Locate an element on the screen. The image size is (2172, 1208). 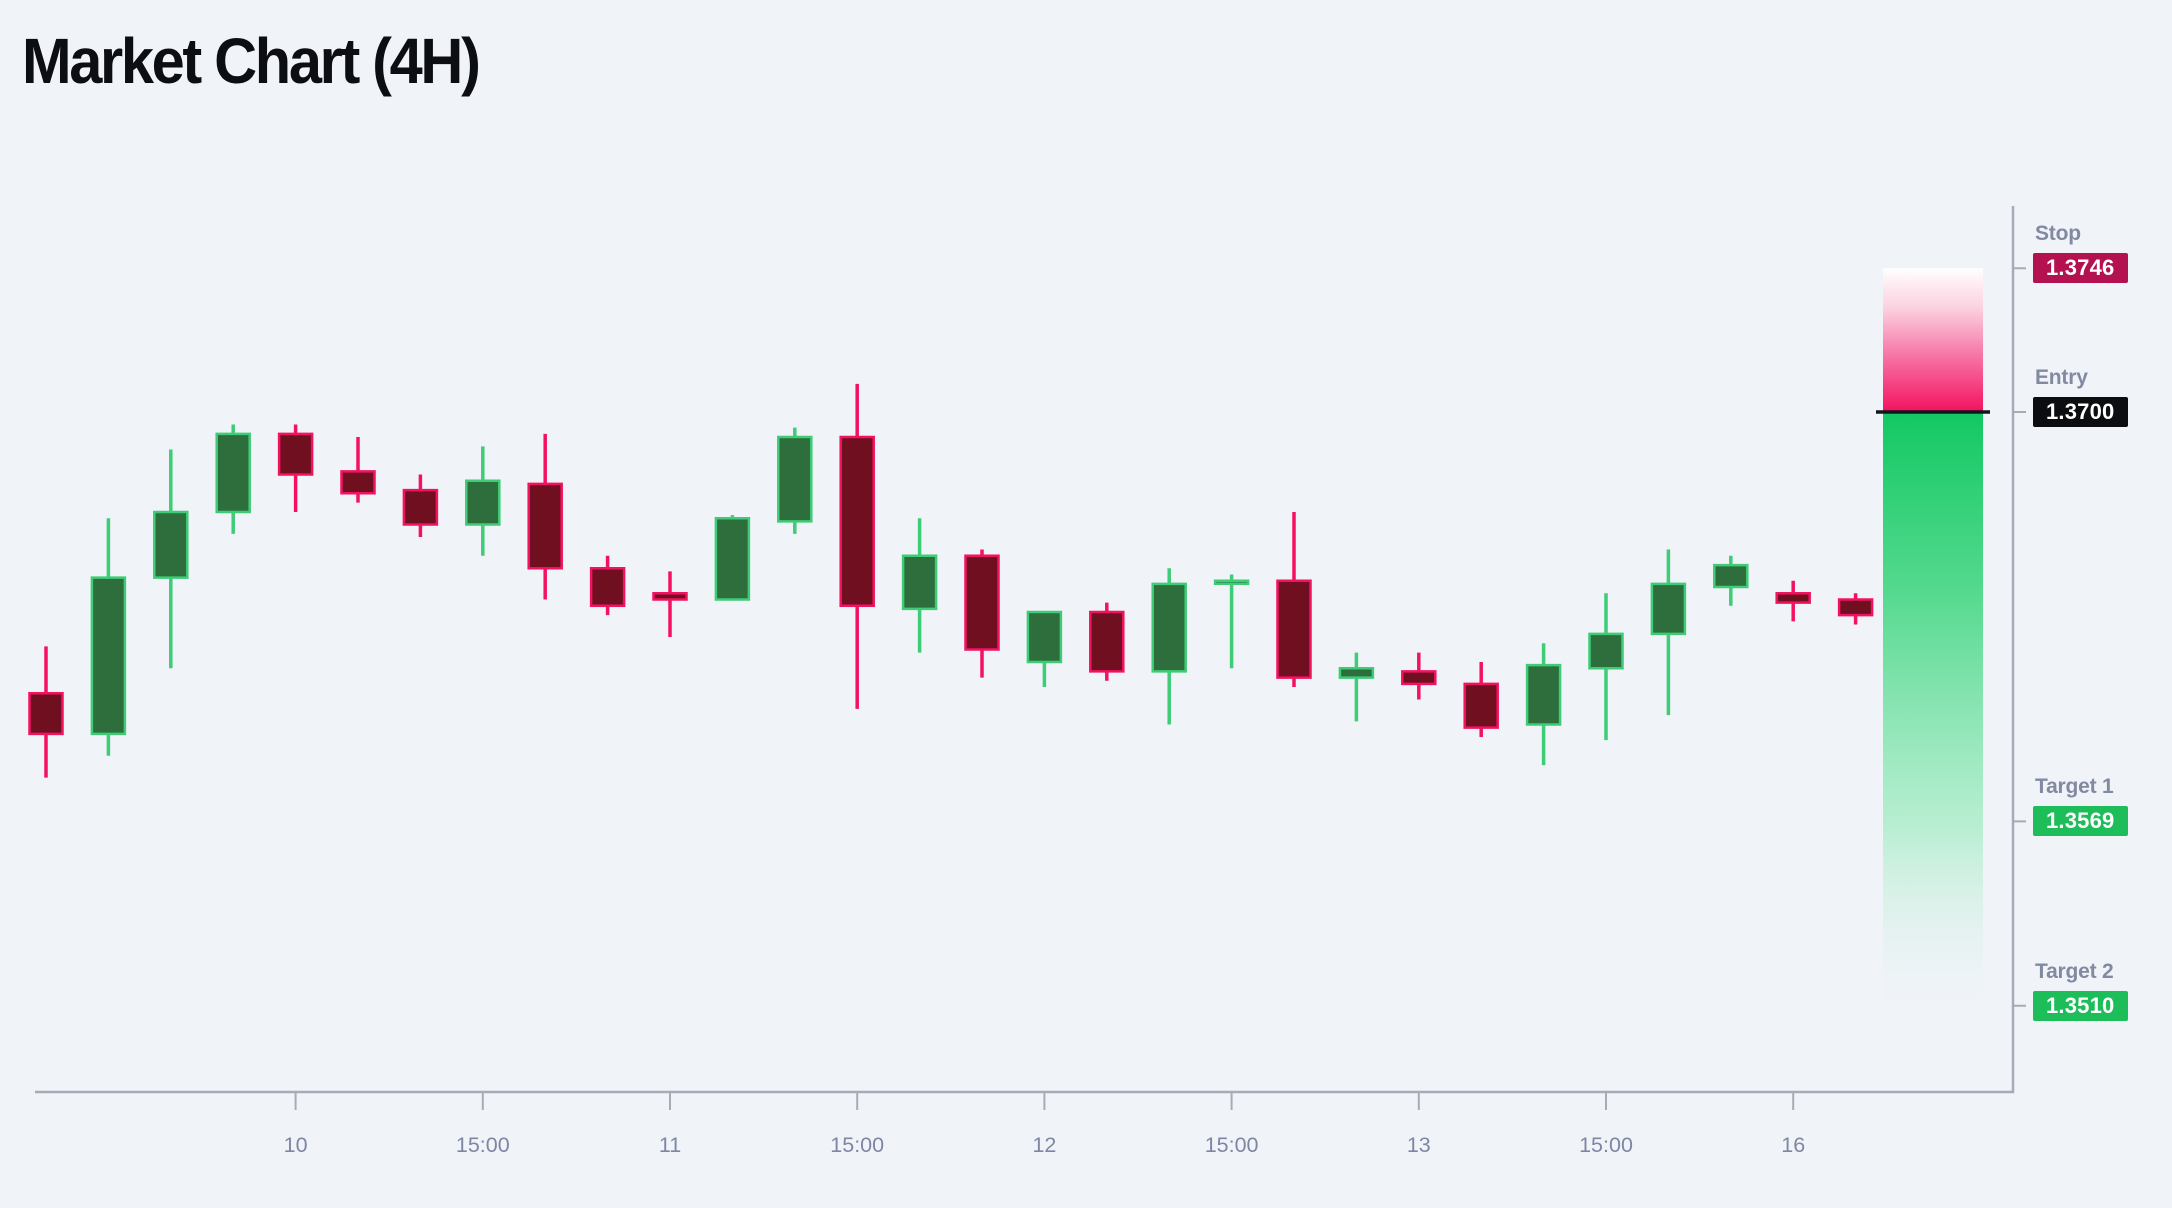
y-axis is located at coordinates (2019, 637).